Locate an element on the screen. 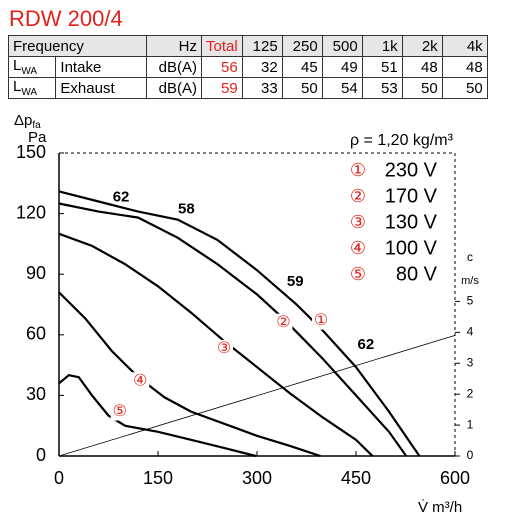 The width and height of the screenshot is (511, 532). fan-curve is located at coordinates (157, 416).